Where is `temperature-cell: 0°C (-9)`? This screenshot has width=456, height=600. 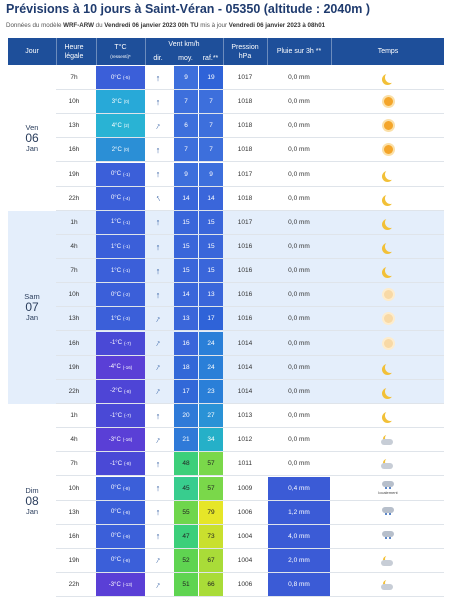
temperature-cell: 0°C (-9) is located at coordinates (120, 536).